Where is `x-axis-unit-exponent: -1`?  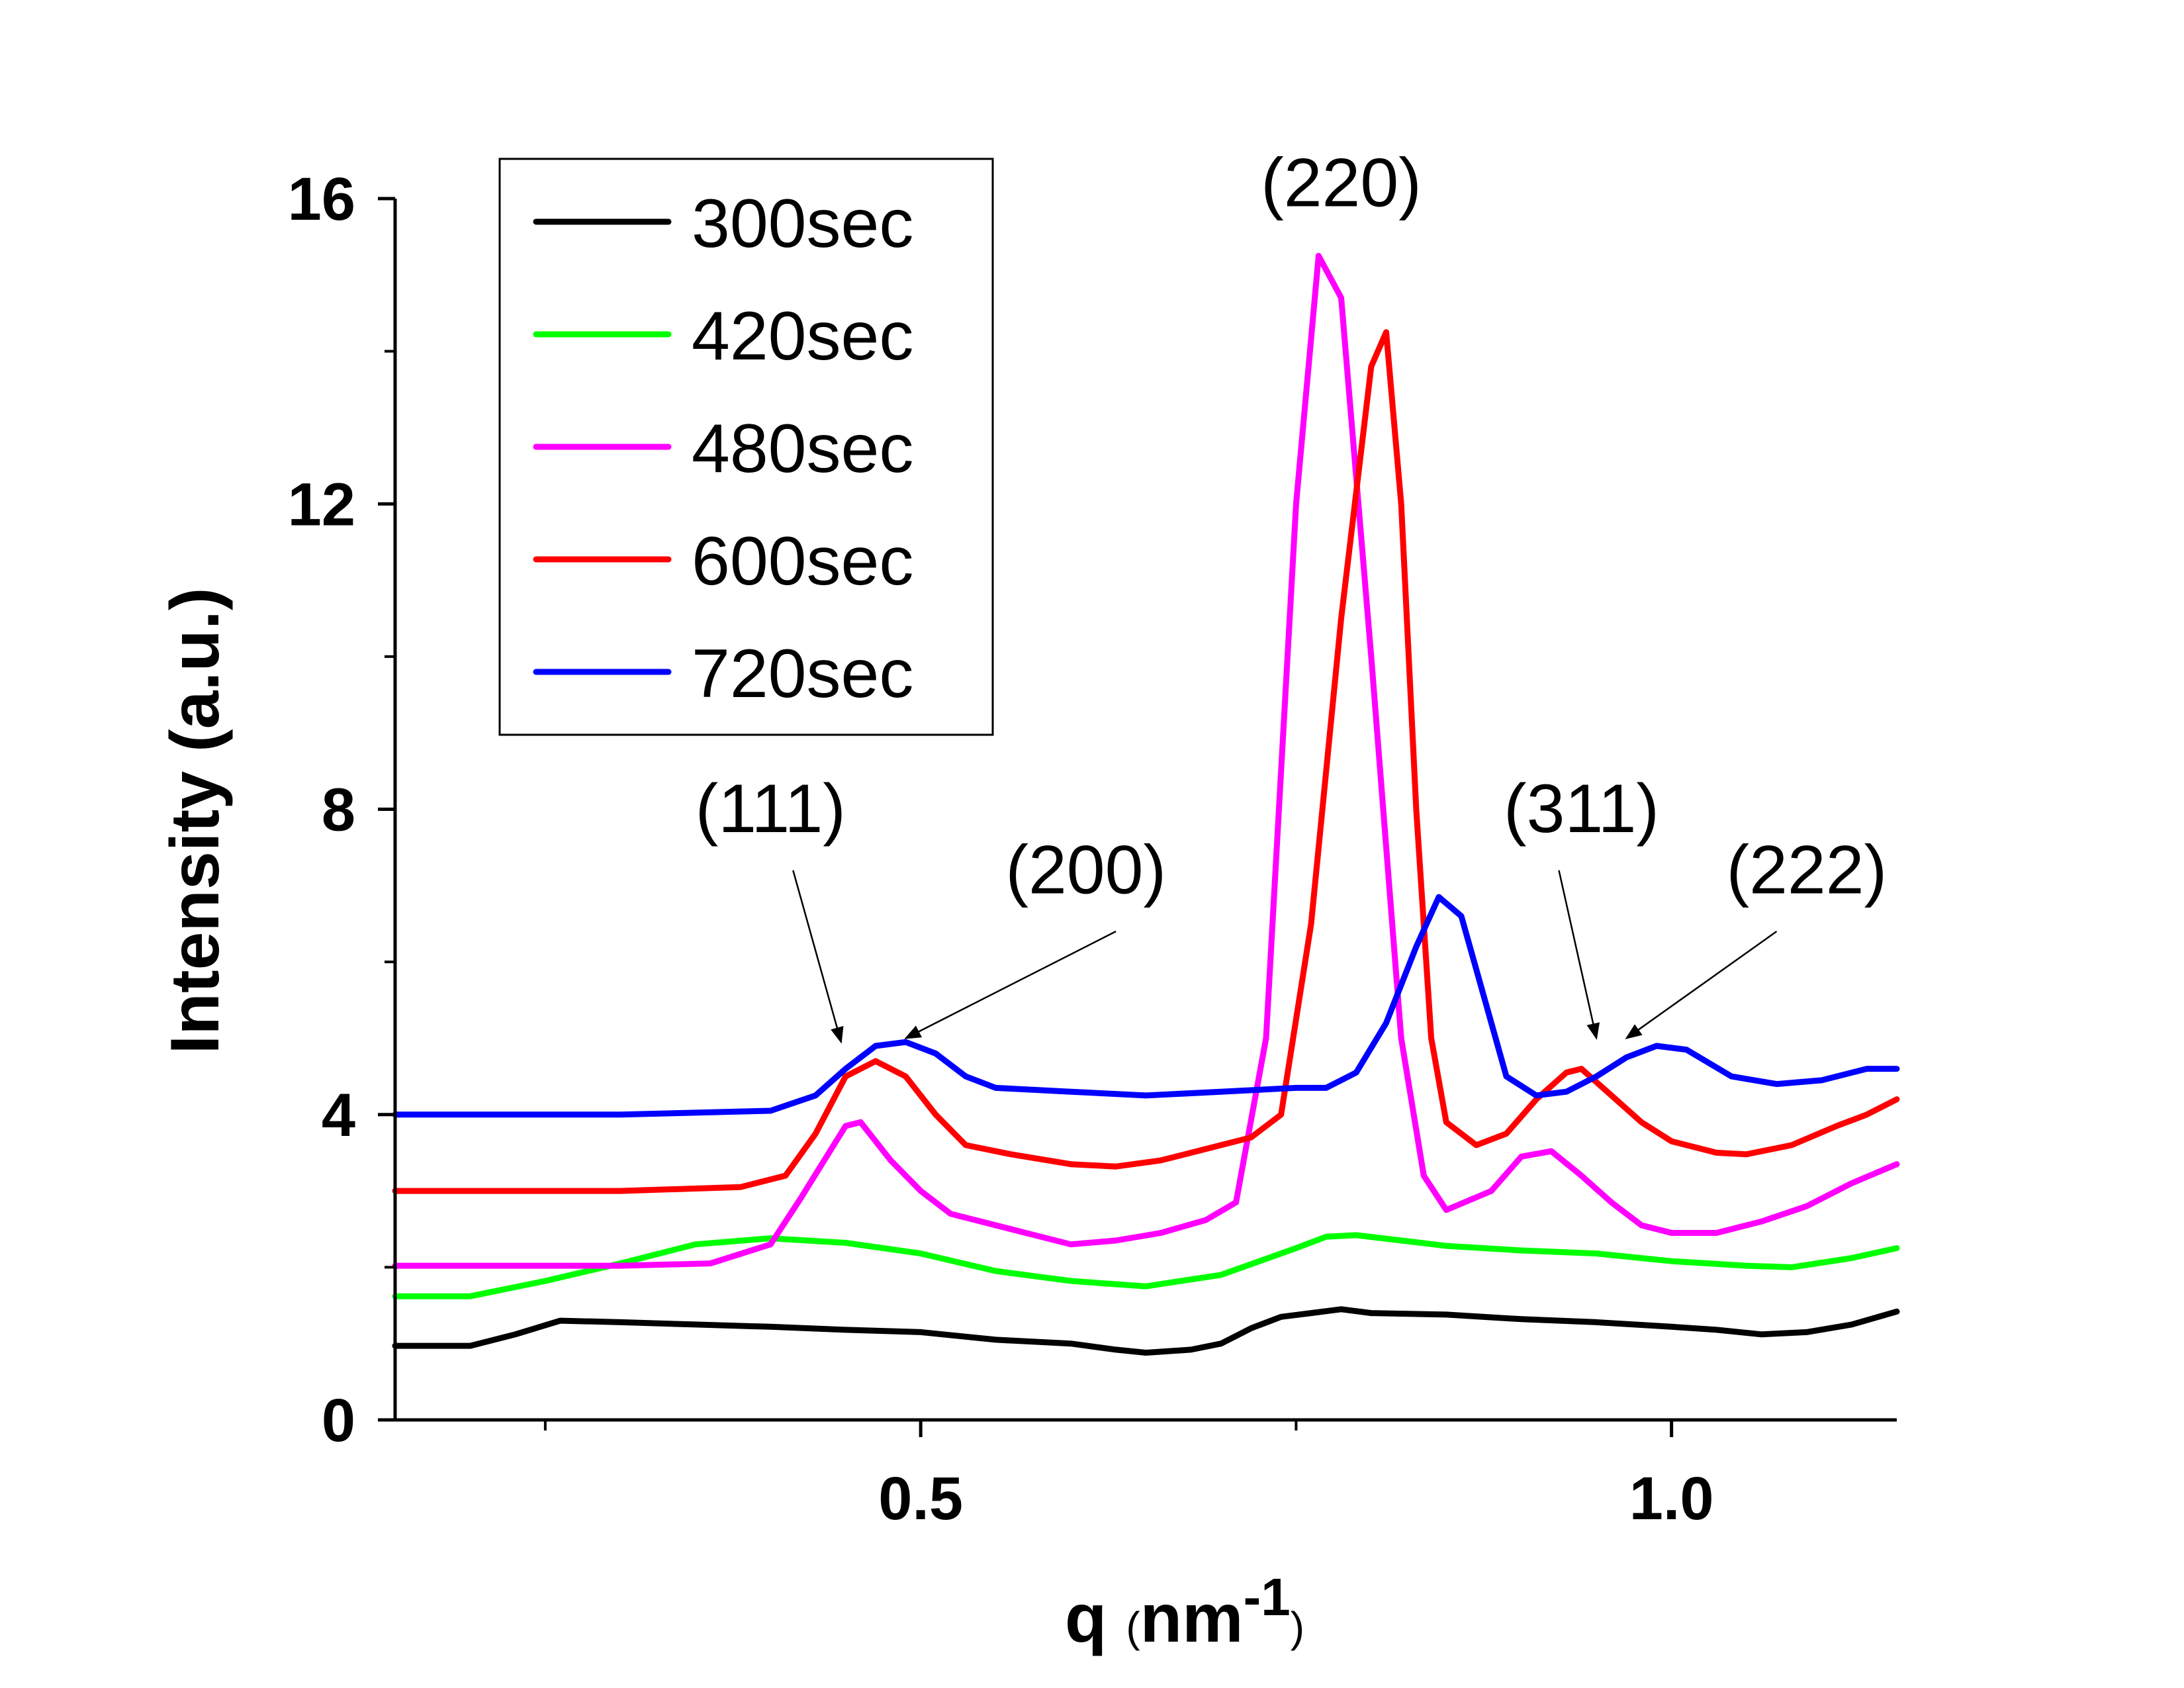
x-axis-unit-exponent: -1 is located at coordinates (1267, 1597).